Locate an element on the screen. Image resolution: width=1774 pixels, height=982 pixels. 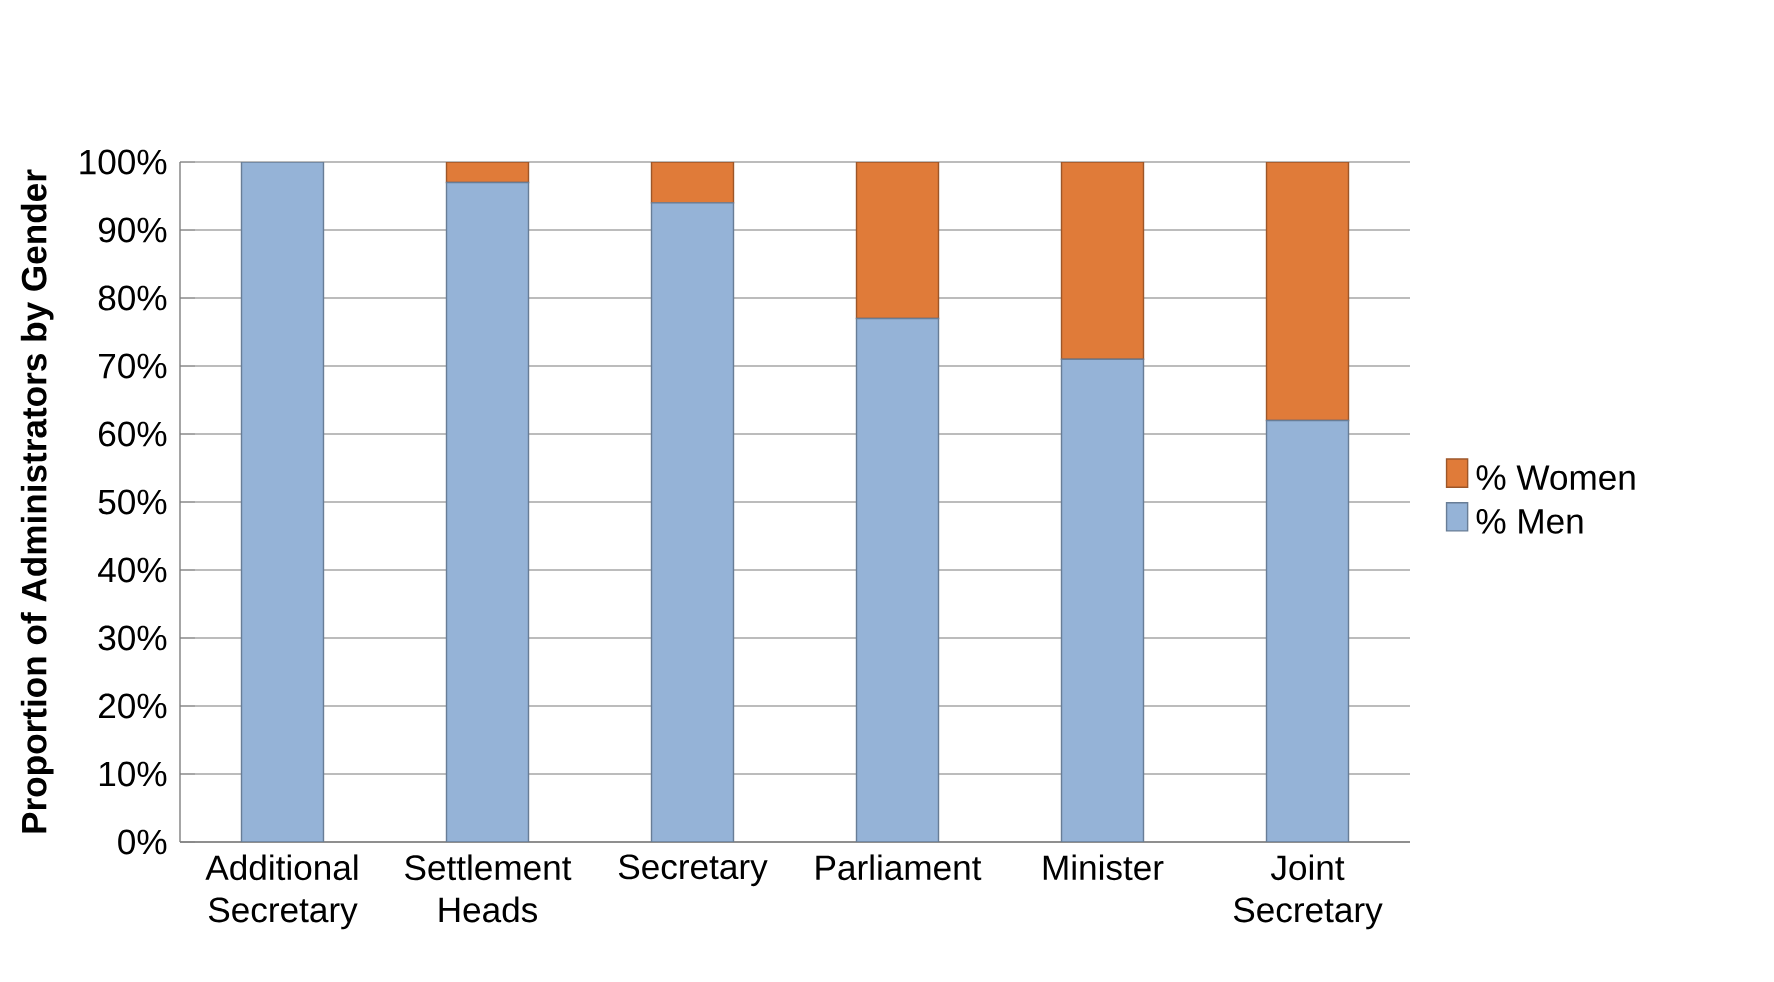
legend-label: % Women is located at coordinates (1555, 478).